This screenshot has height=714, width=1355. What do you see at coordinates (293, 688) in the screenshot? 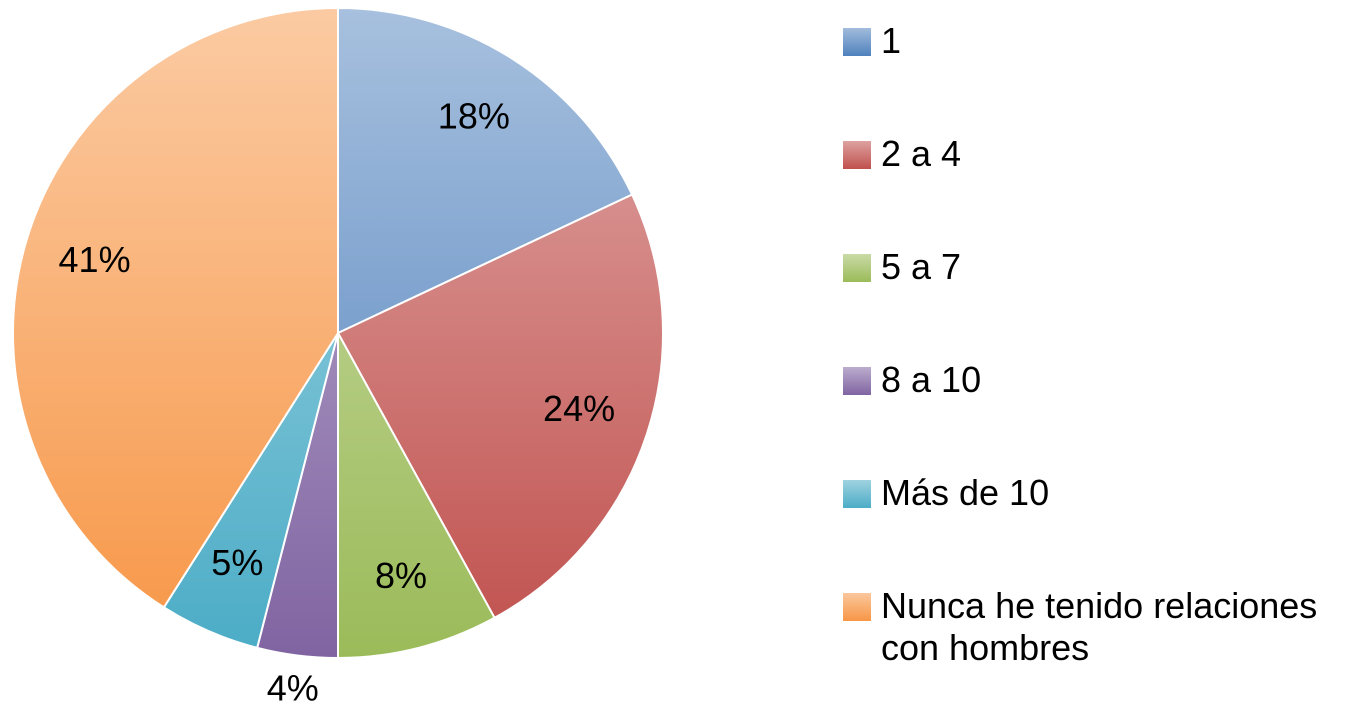
I see `data-label: 4%` at bounding box center [293, 688].